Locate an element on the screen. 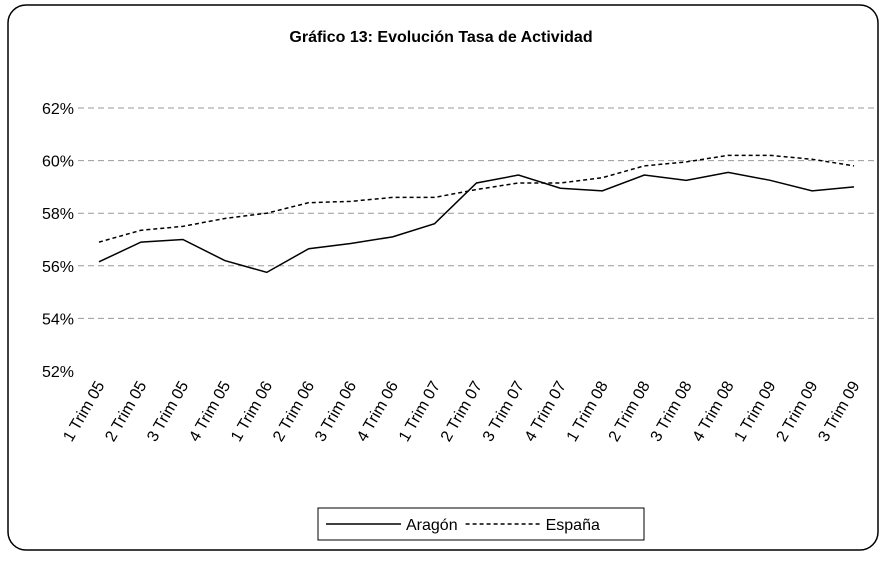  y-tick-label: 52% is located at coordinates (58, 372).